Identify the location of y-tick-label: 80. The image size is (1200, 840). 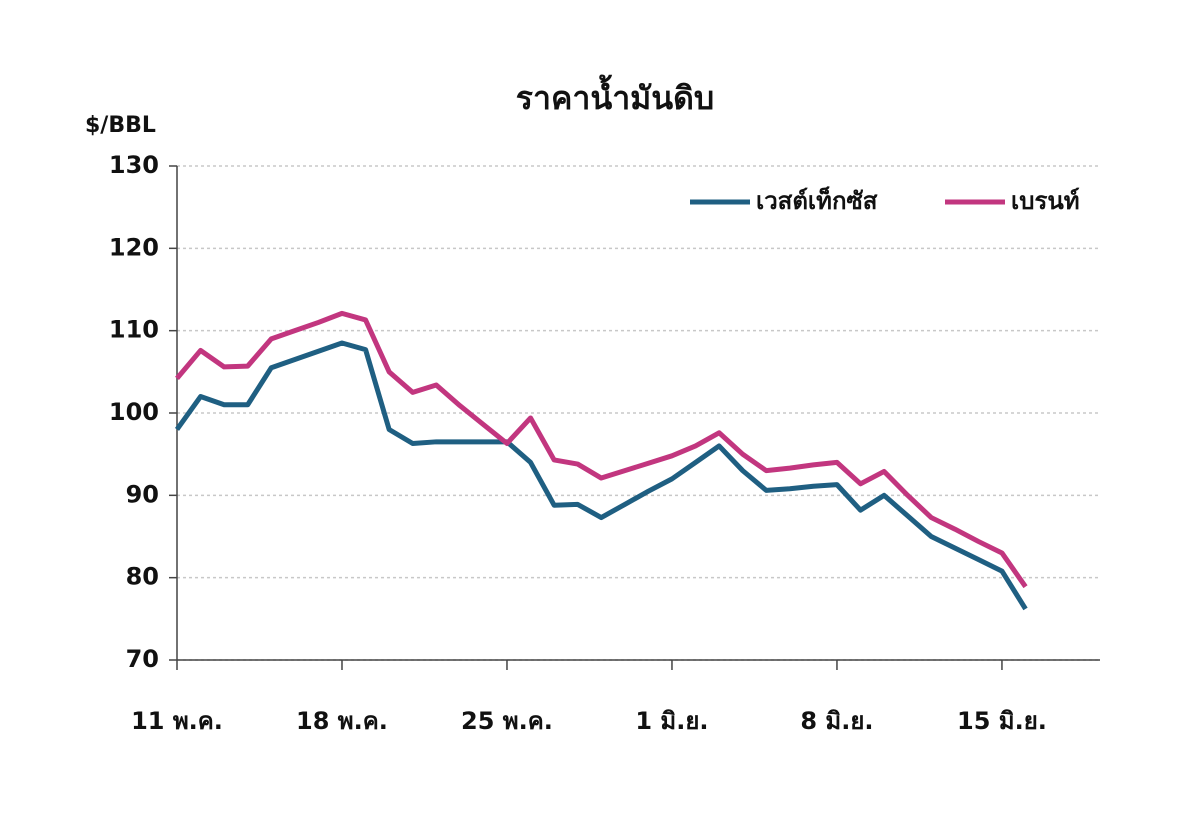
(142, 577).